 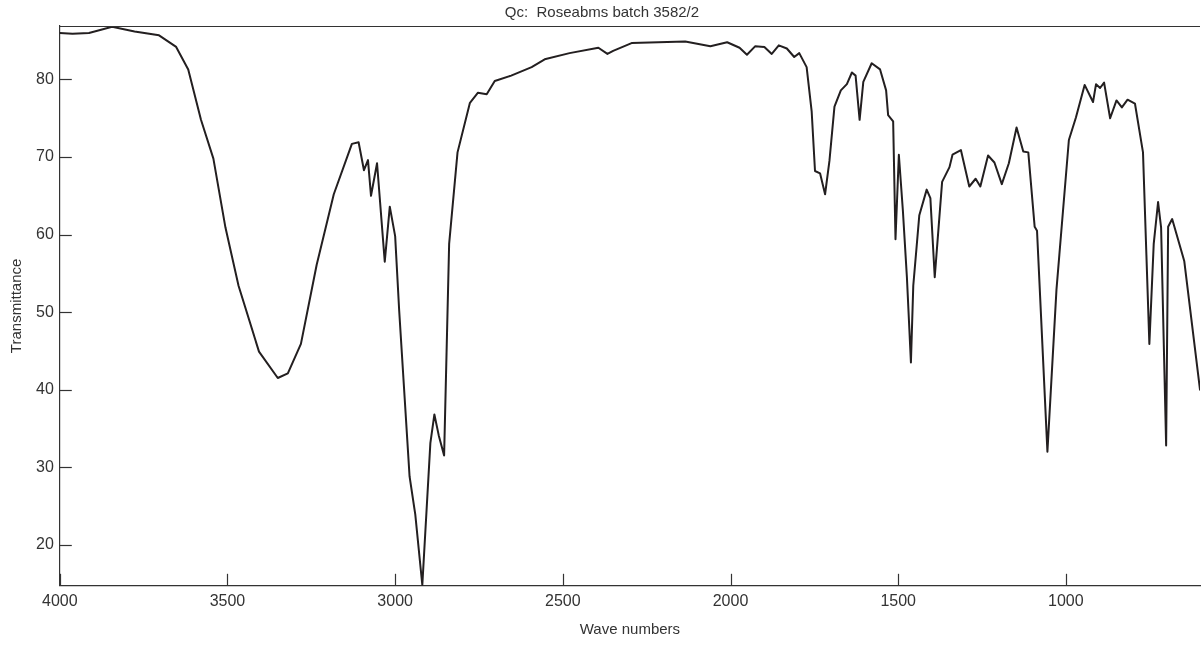 I want to click on y-tick-label: 40, so click(x=45, y=389).